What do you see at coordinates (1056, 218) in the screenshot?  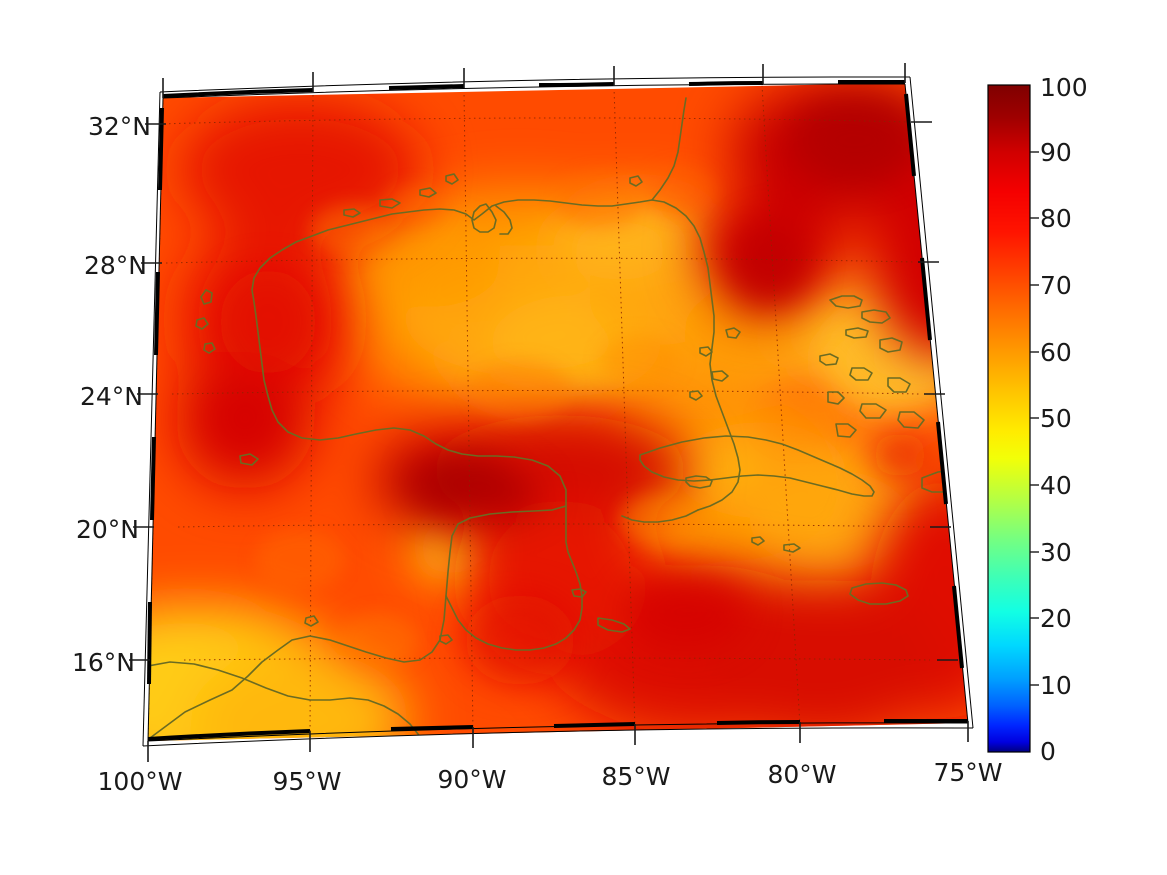 I see `colorbar-label-80: 80` at bounding box center [1056, 218].